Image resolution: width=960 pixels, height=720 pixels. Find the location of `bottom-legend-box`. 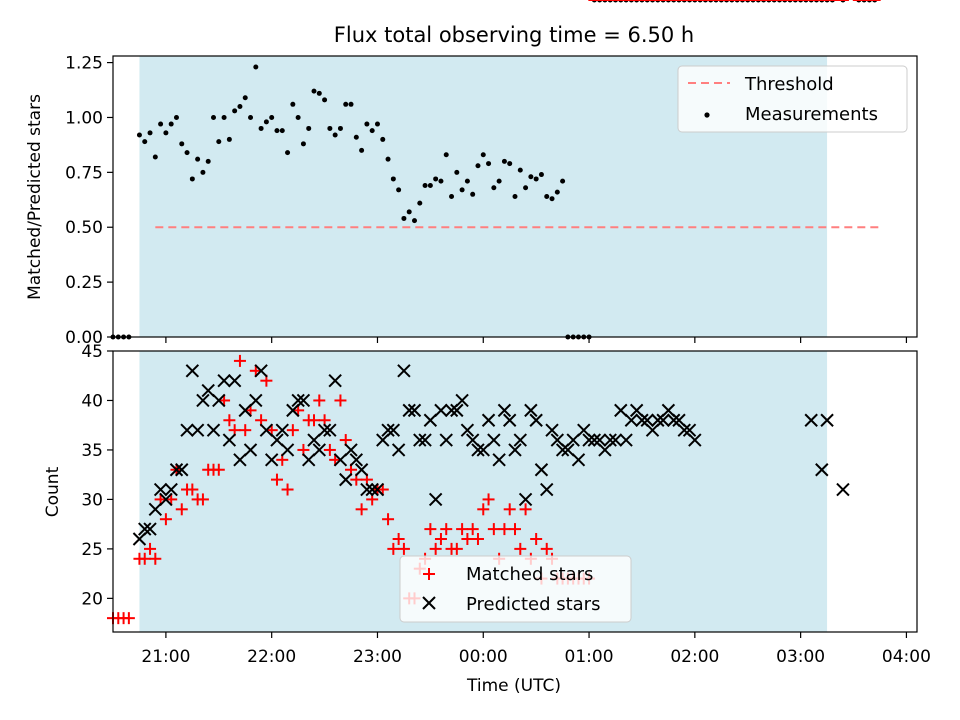

bottom-legend-box is located at coordinates (515, 589).